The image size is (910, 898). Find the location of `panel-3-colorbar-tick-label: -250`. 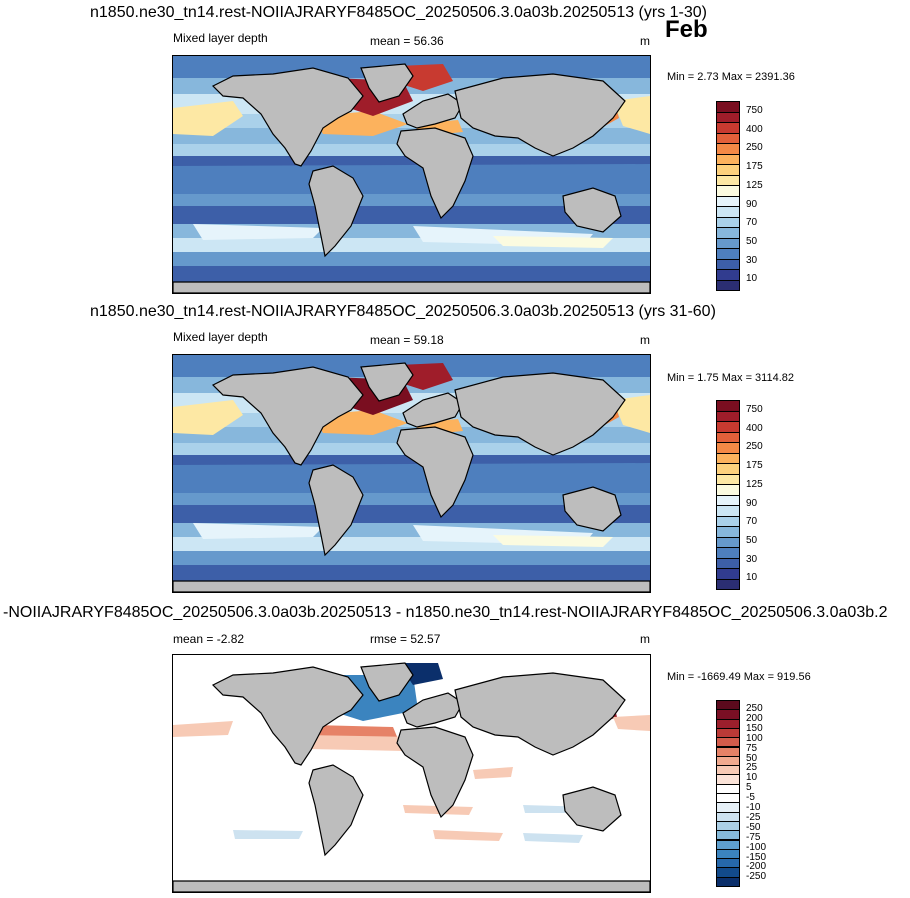

panel-3-colorbar-tick-label: -250 is located at coordinates (756, 877).